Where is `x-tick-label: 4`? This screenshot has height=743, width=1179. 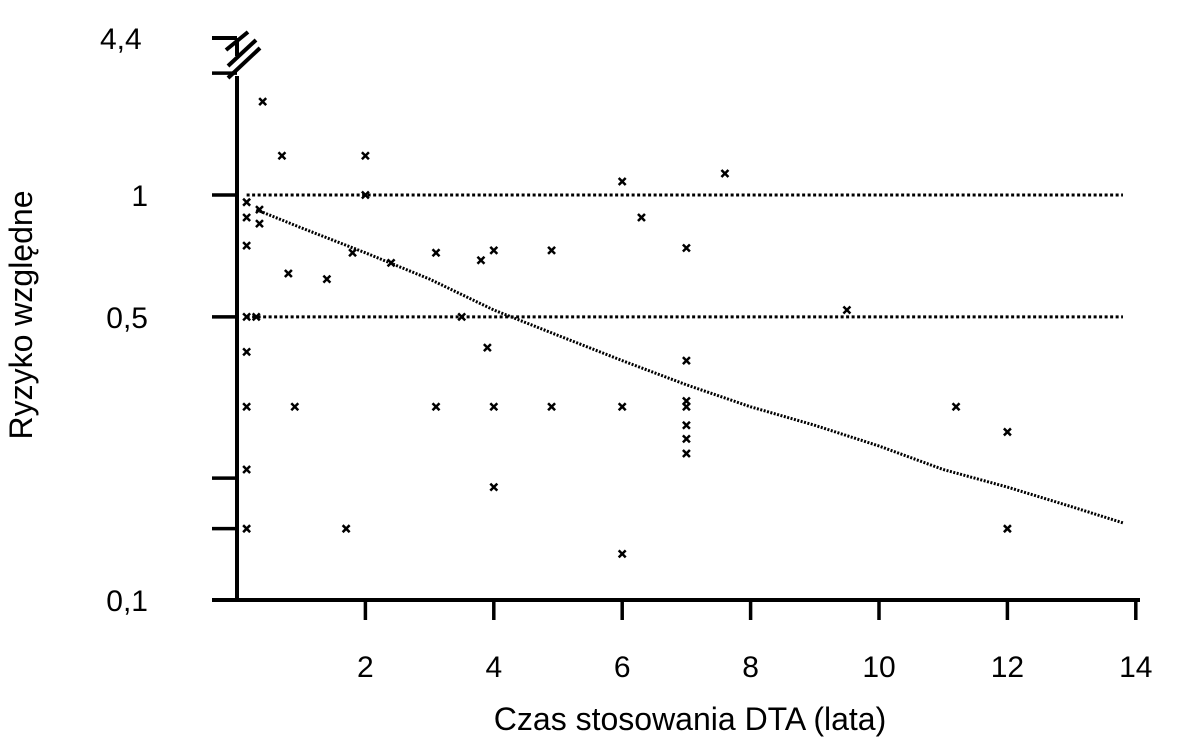
x-tick-label: 4 is located at coordinates (493, 667).